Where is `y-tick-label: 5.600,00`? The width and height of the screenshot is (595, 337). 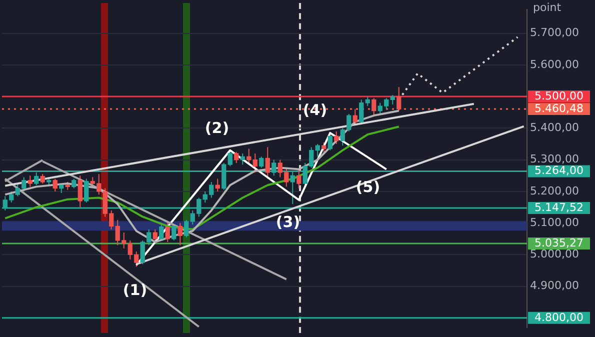
y-tick-label: 5.600,00 is located at coordinates (554, 64).